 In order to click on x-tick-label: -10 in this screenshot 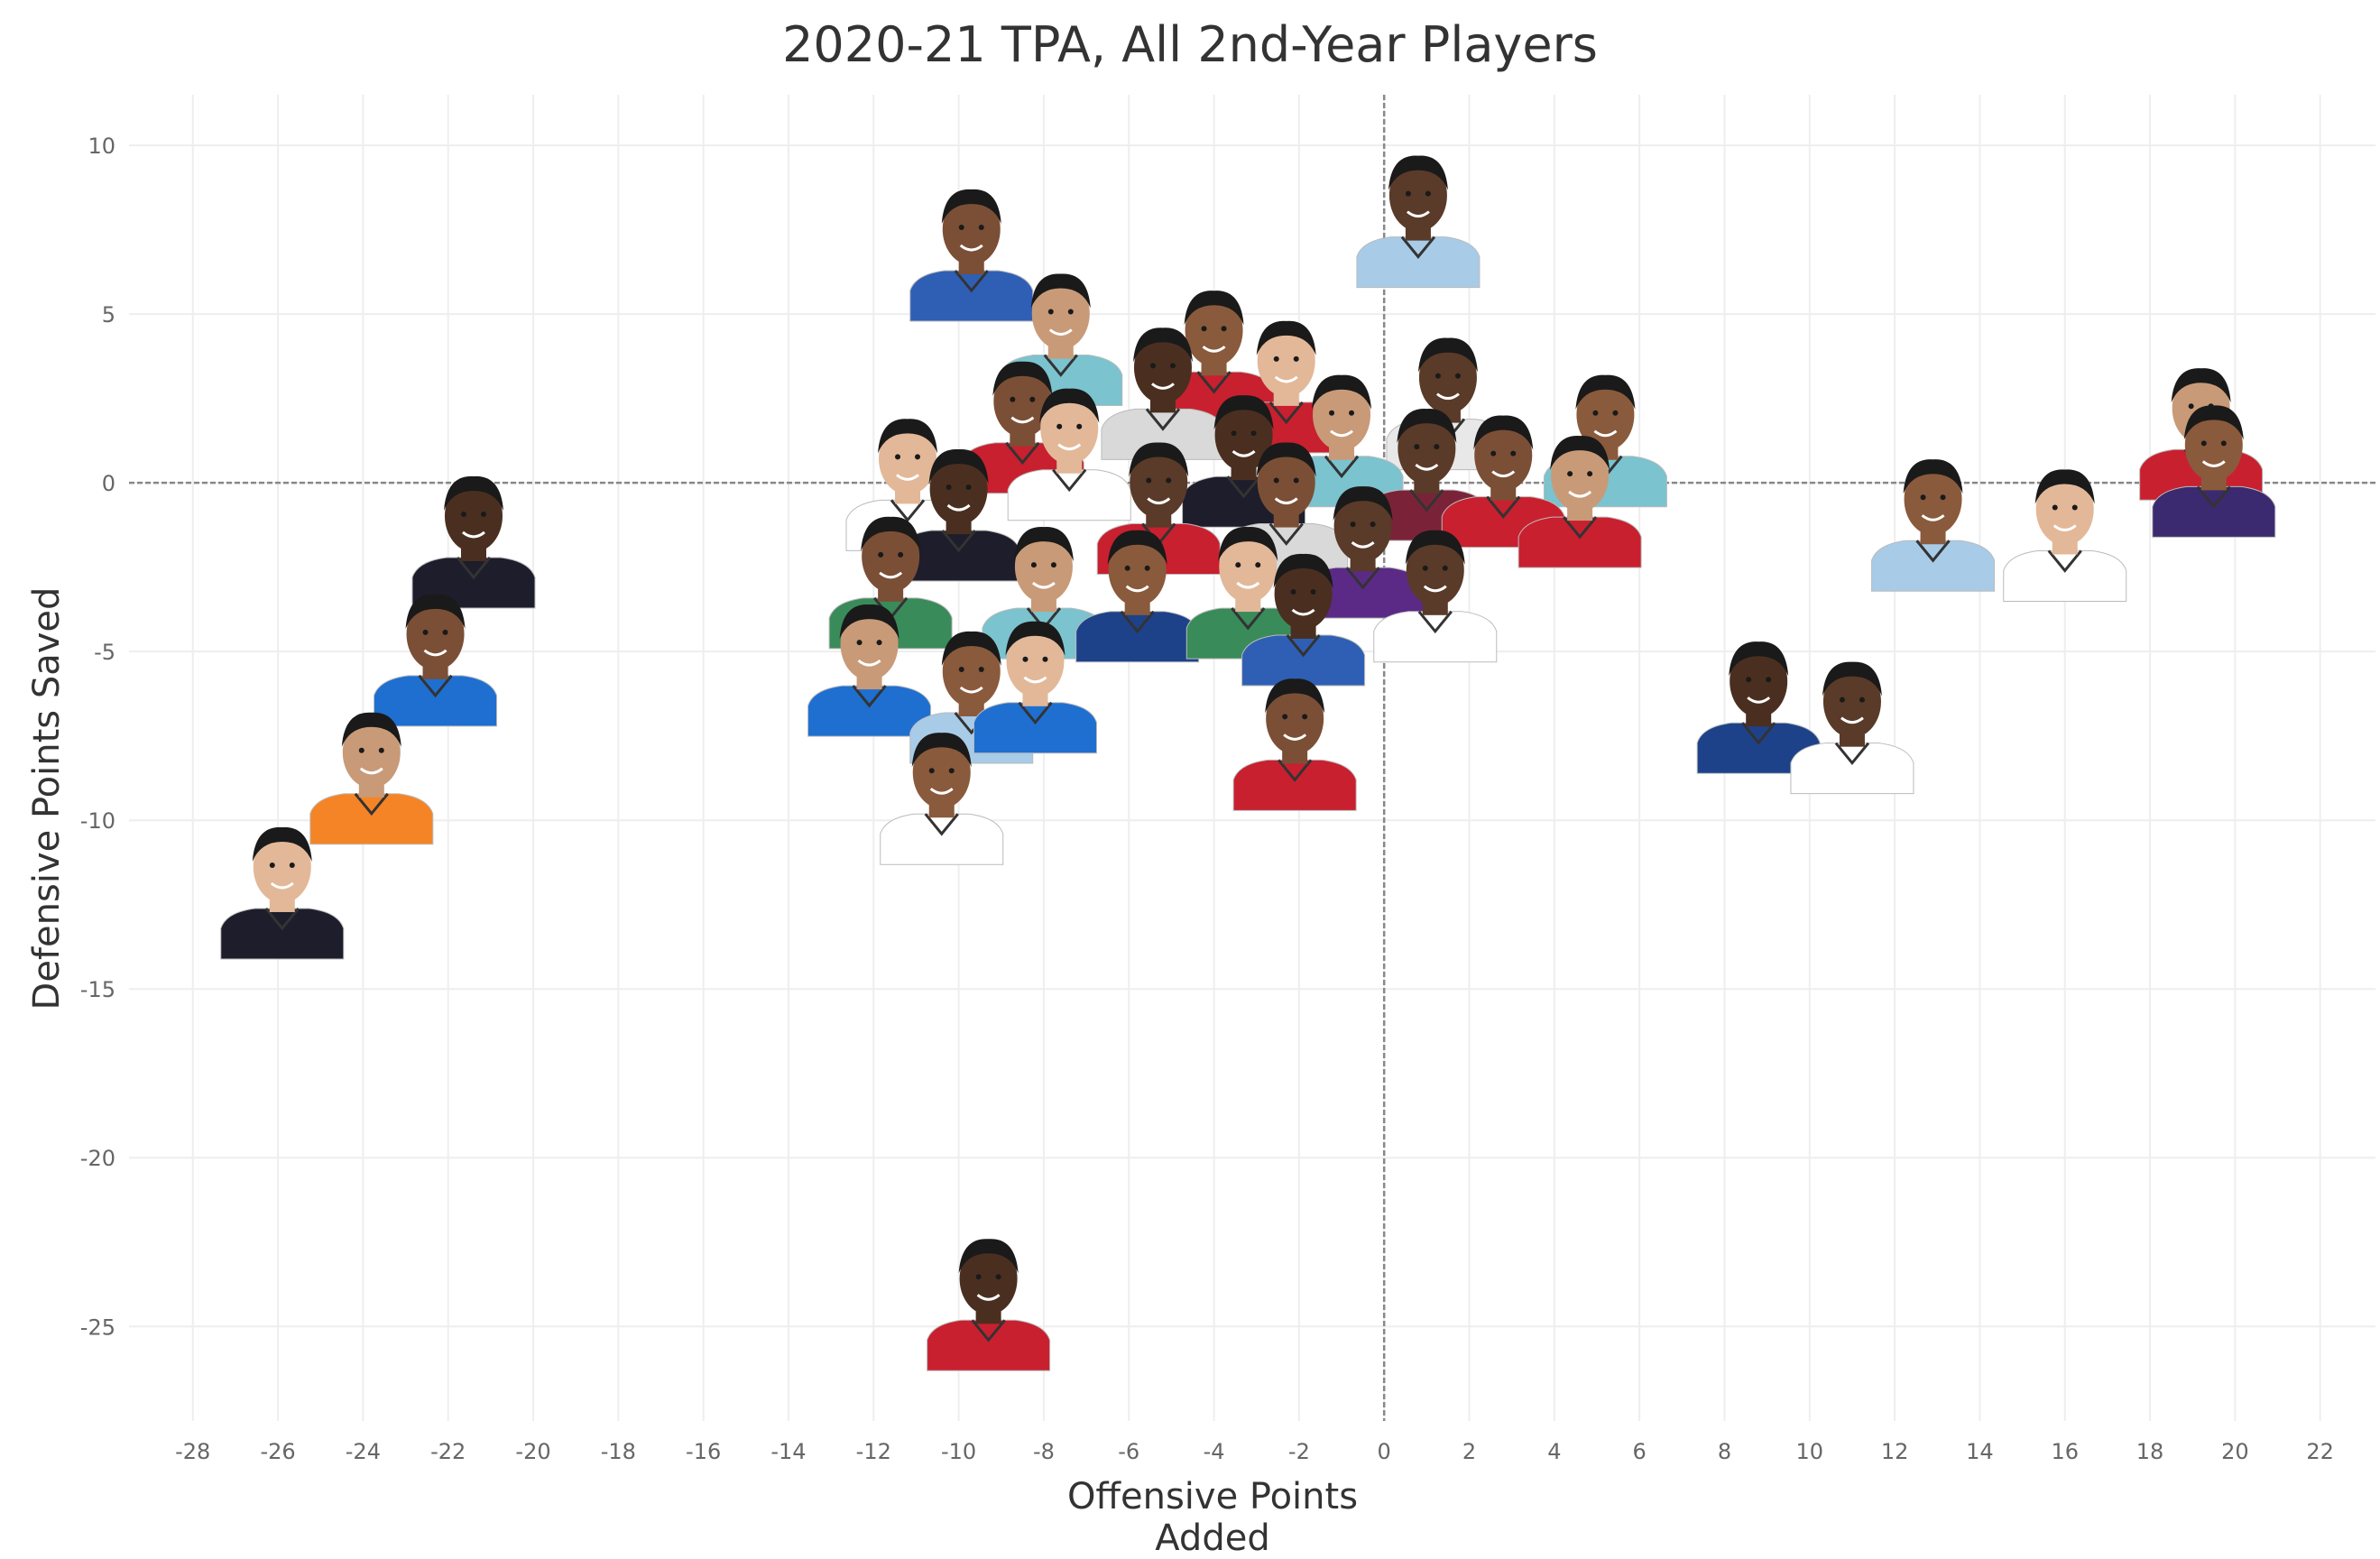, I will do `click(958, 1451)`.